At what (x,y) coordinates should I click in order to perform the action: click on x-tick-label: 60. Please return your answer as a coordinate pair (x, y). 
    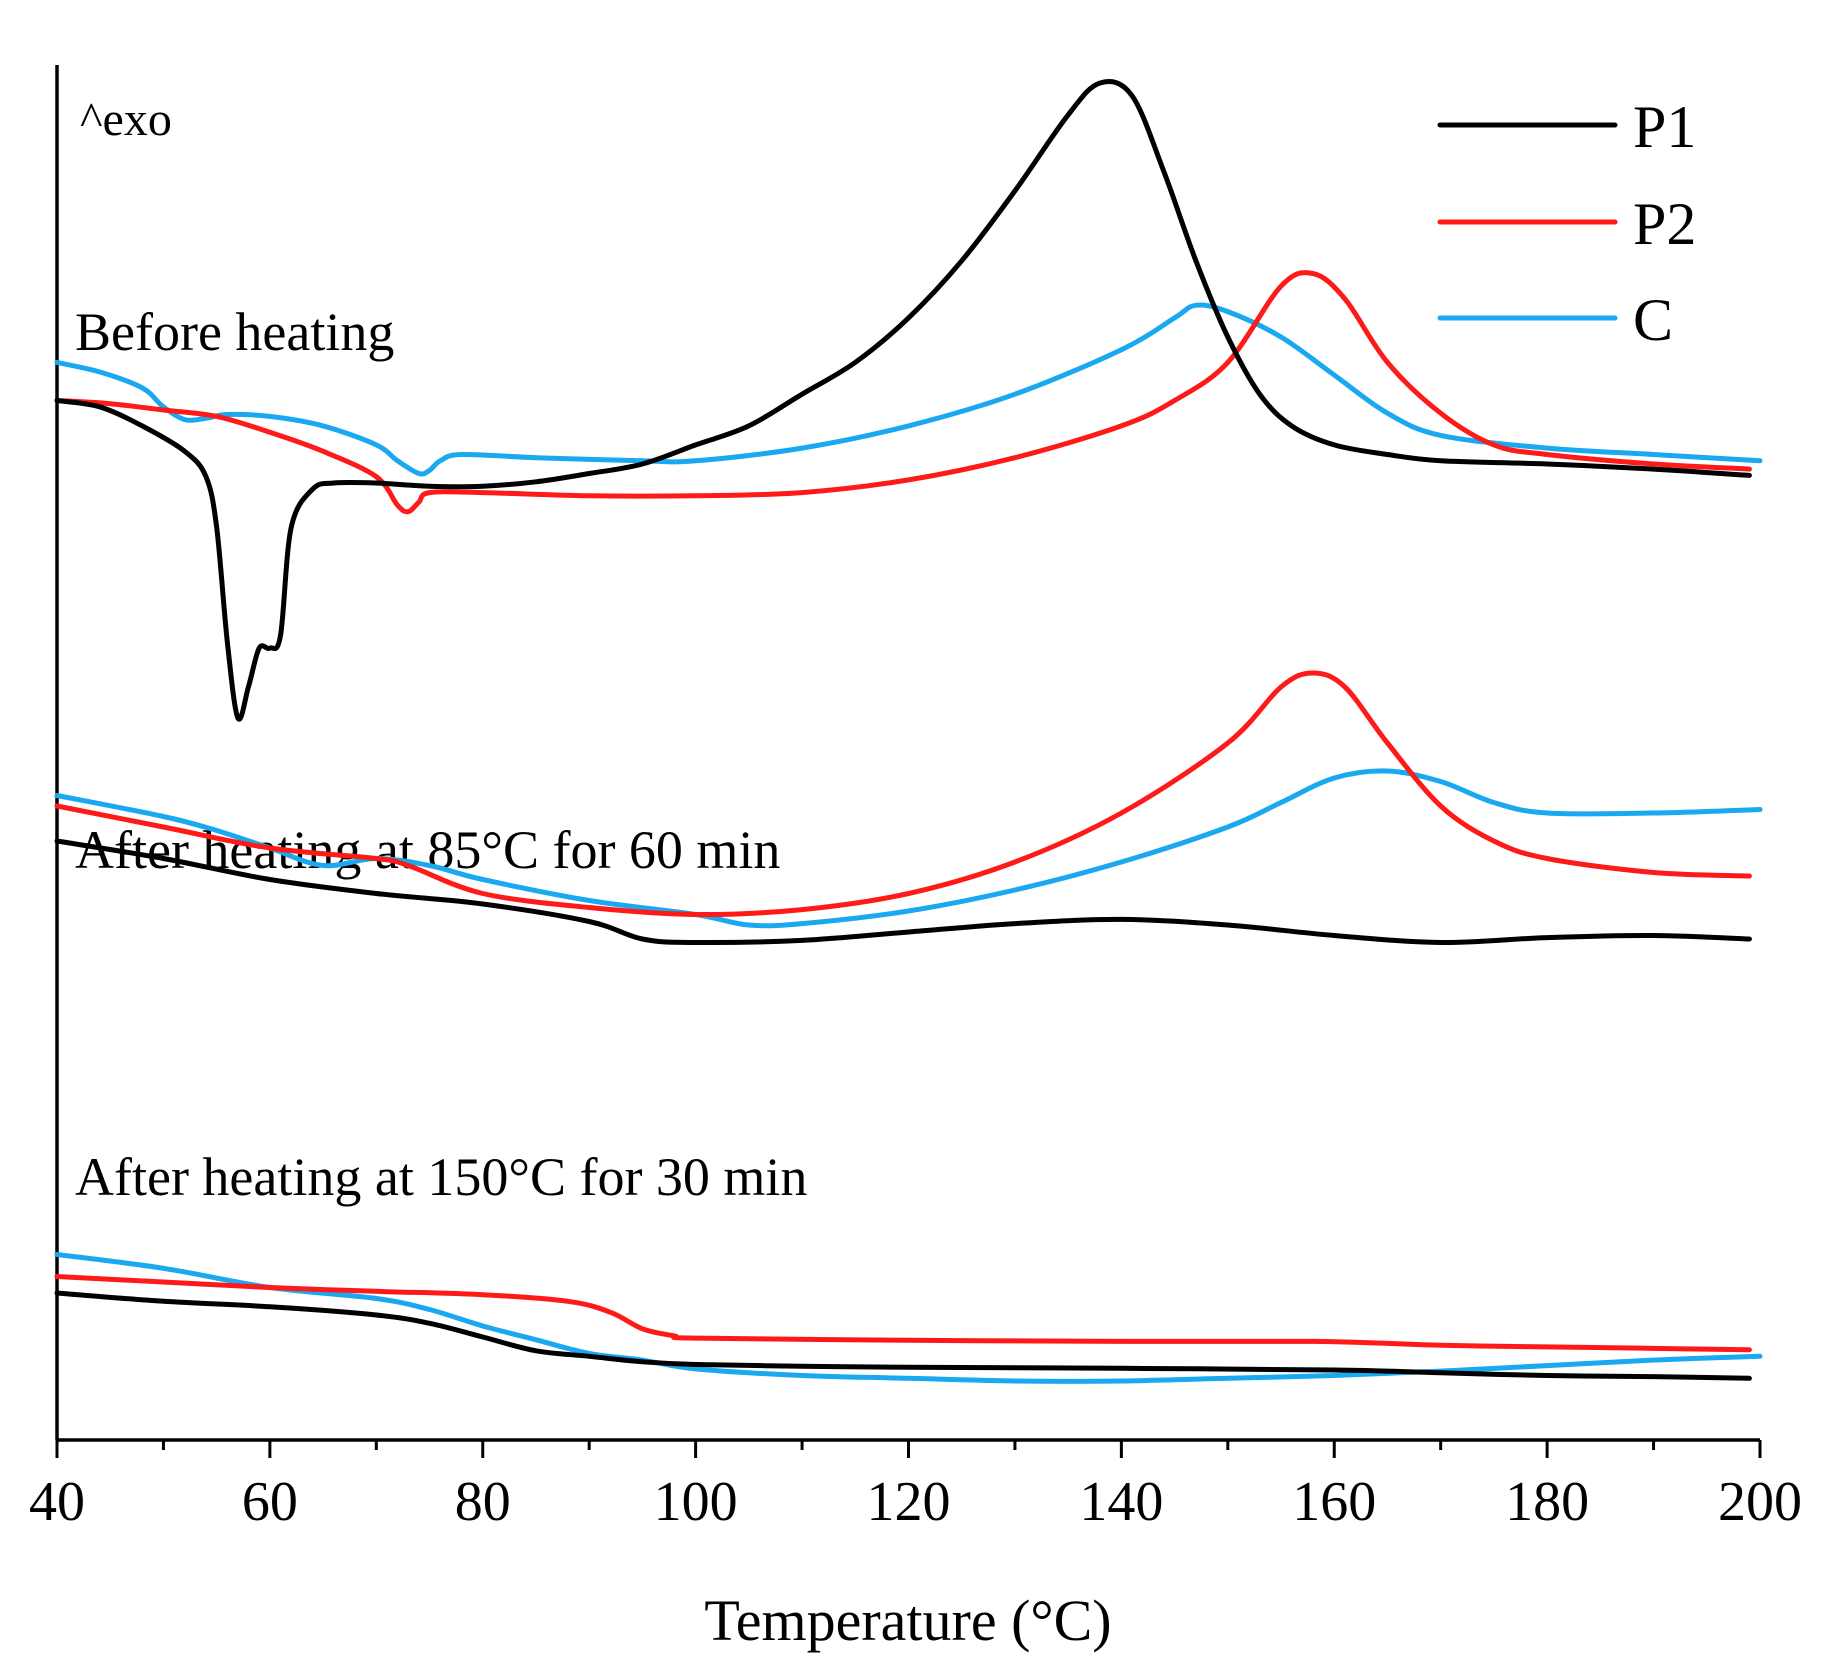
    Looking at the image, I should click on (270, 1502).